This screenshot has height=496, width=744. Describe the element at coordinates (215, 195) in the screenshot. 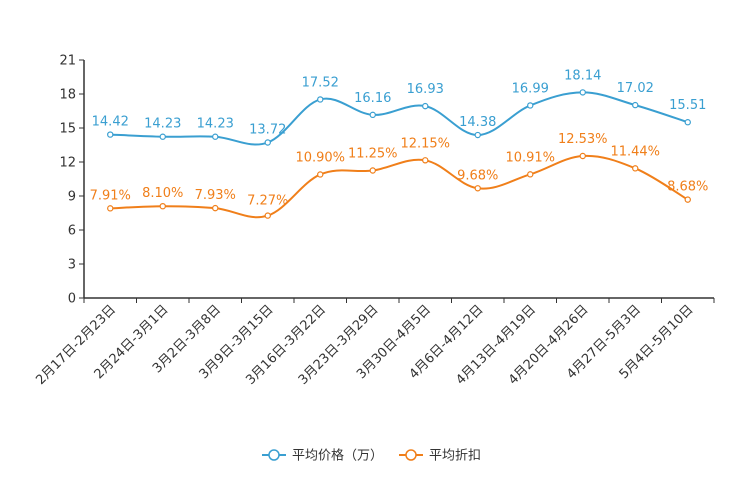

I see `data-label: 7.93%` at that location.